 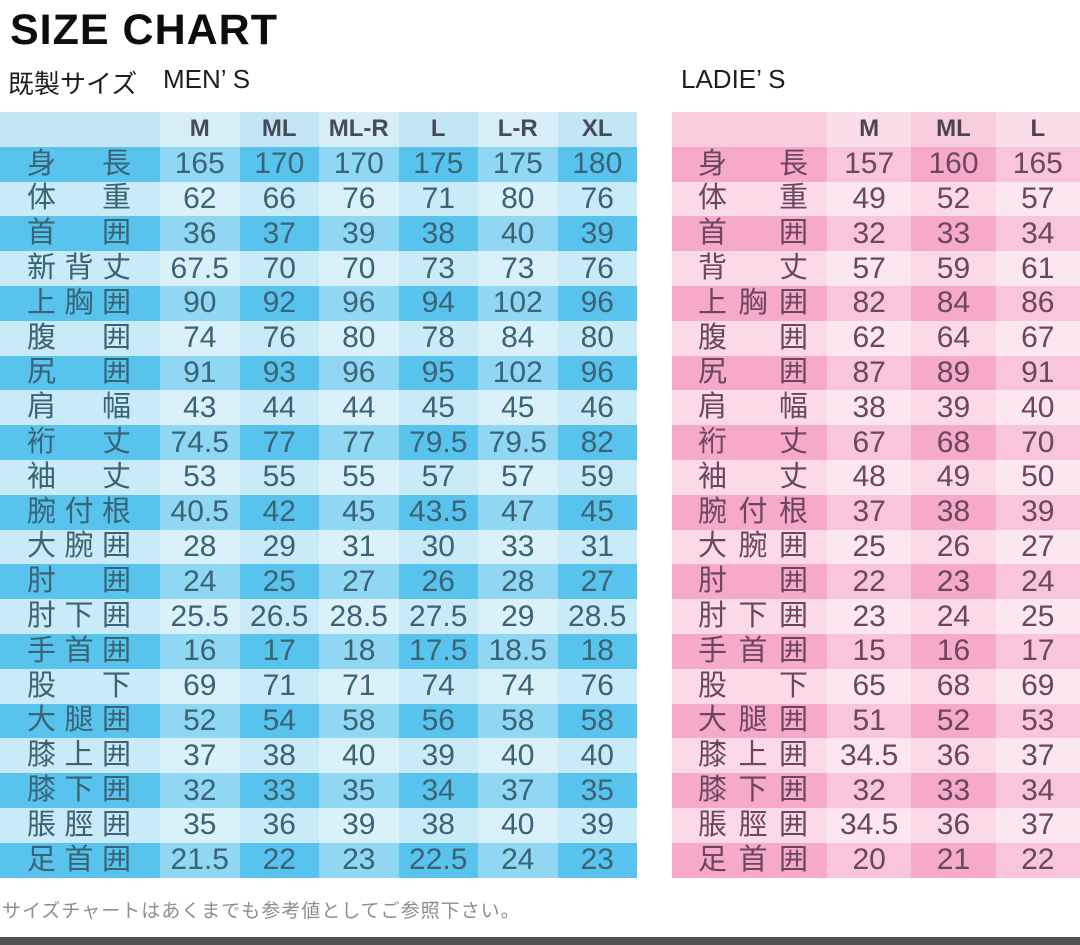 What do you see at coordinates (80, 825) in the screenshot?
I see `row-label: 脹脛囲` at bounding box center [80, 825].